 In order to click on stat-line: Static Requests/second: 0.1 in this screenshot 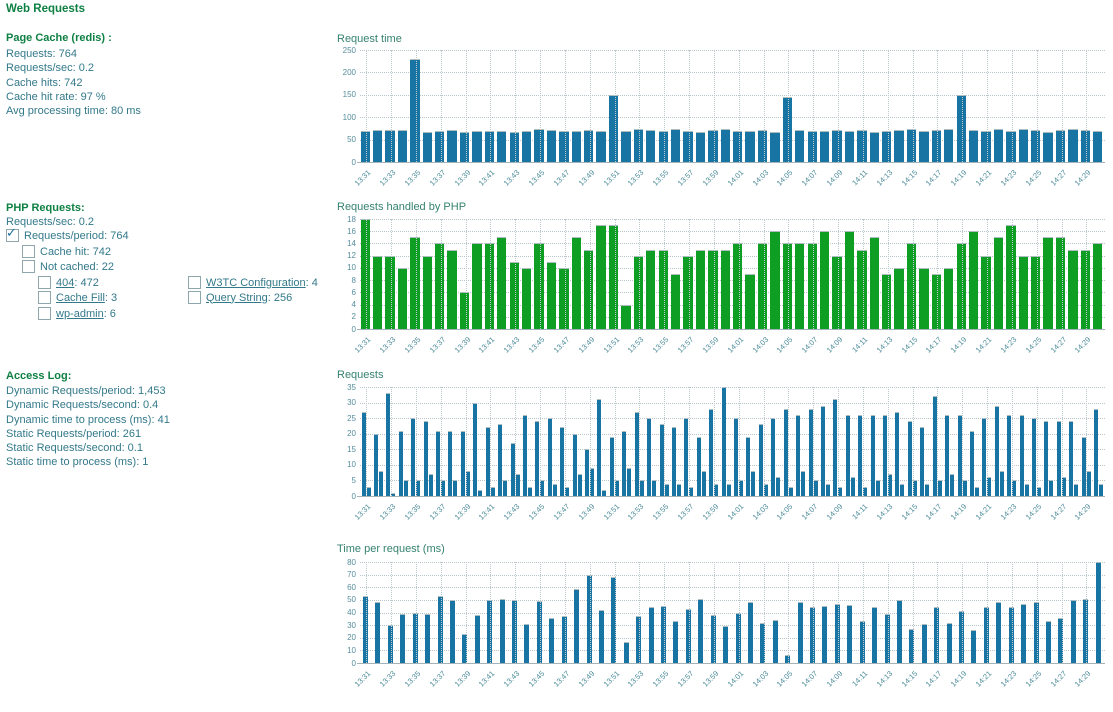, I will do `click(74, 448)`.